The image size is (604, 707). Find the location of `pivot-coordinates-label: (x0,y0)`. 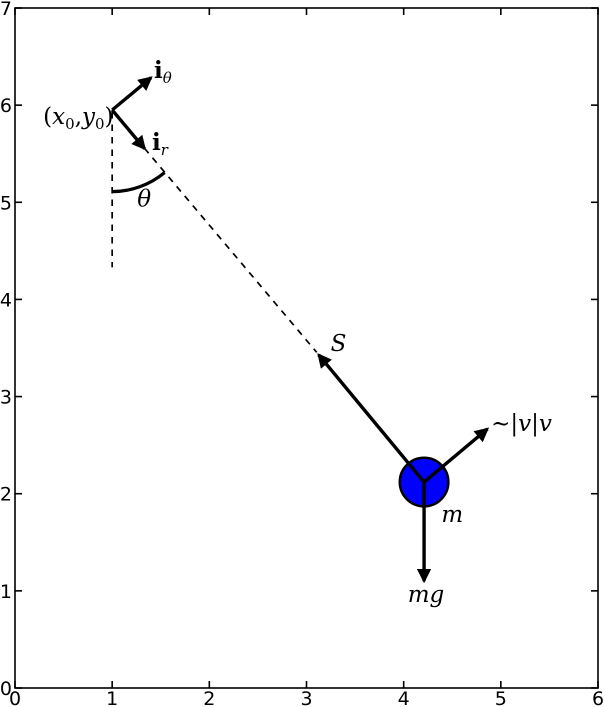

pivot-coordinates-label: (x0,y0) is located at coordinates (78, 118).